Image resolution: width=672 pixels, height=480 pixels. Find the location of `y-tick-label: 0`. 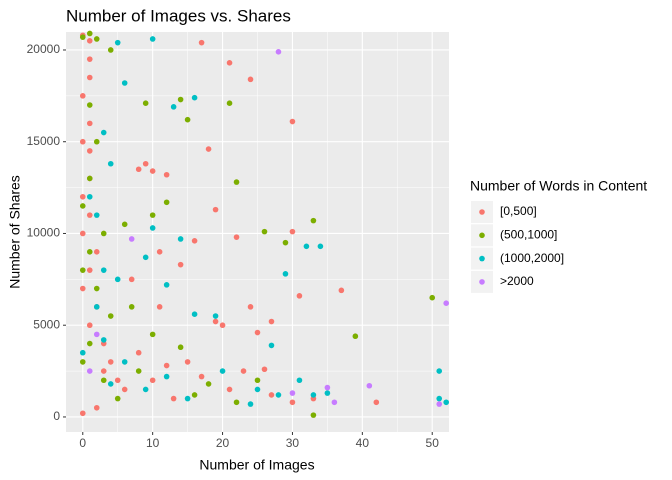

y-tick-label: 0 is located at coordinates (56, 416).